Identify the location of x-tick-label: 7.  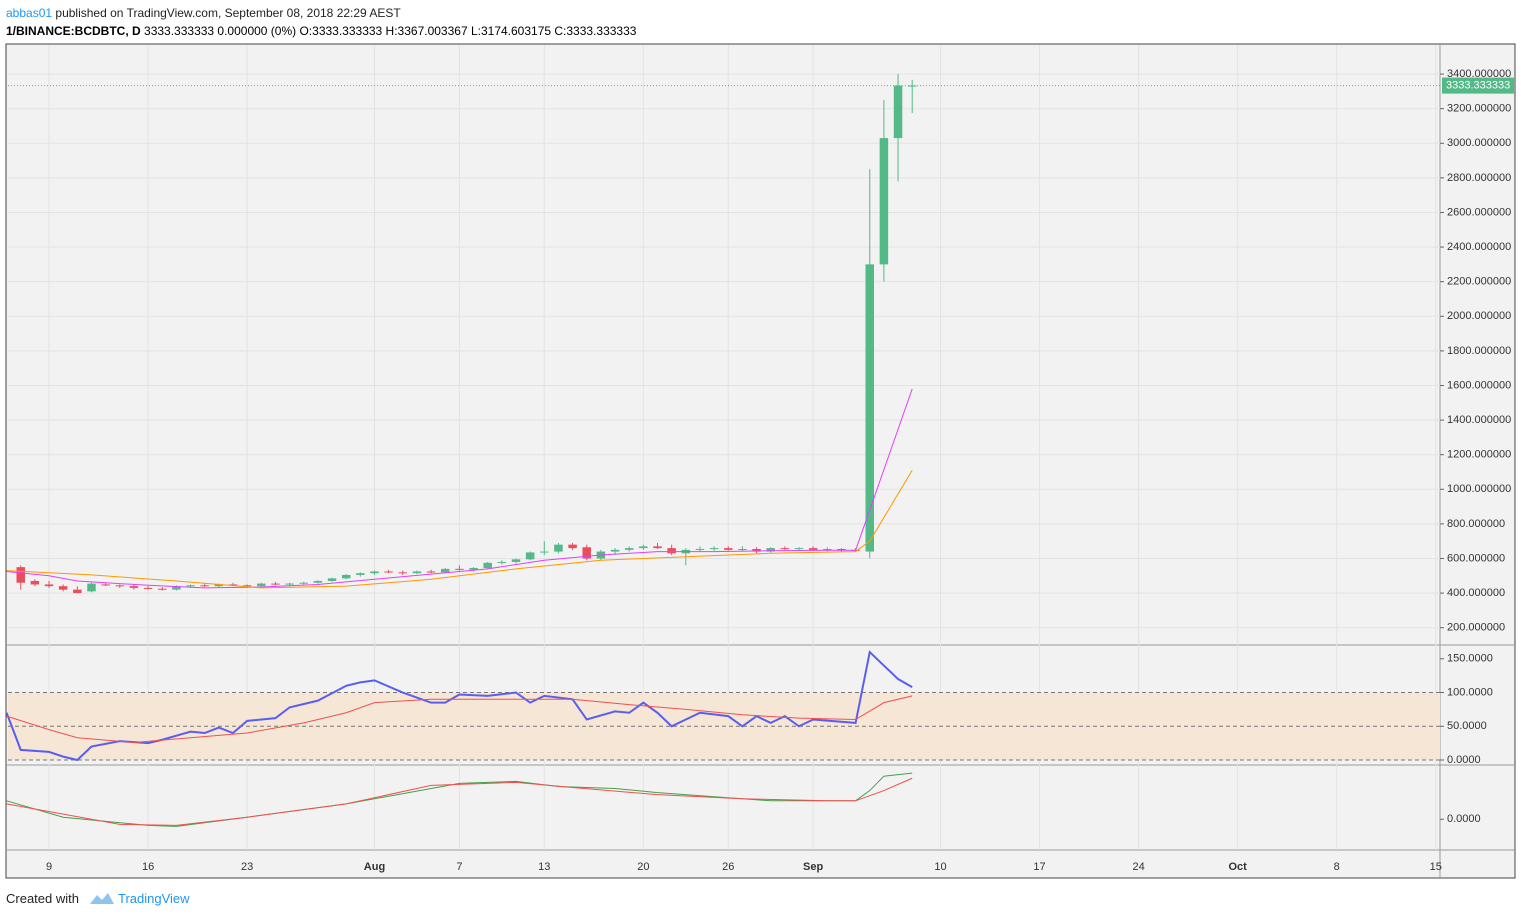
(459, 867).